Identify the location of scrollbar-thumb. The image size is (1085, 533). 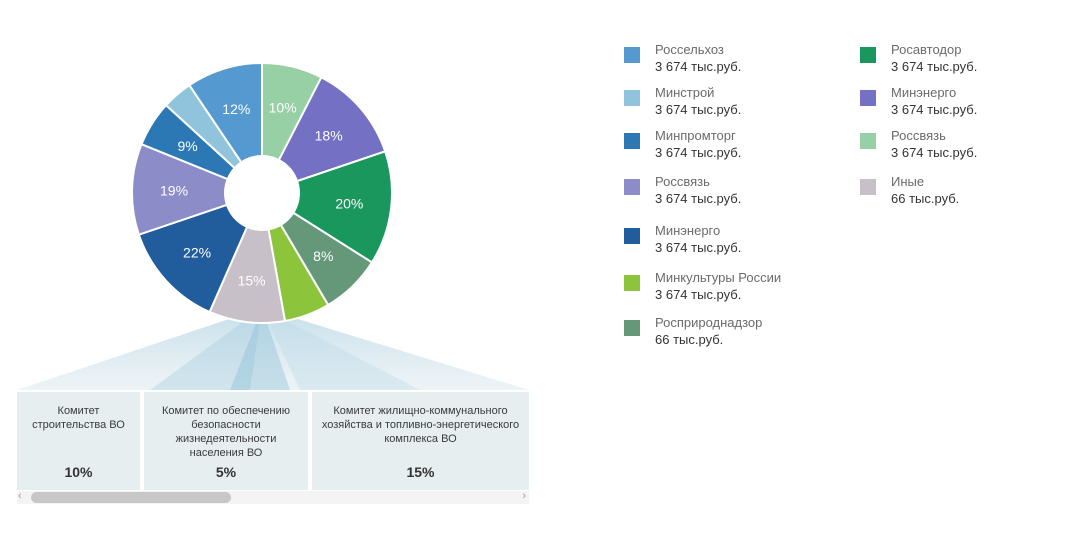
(131, 497).